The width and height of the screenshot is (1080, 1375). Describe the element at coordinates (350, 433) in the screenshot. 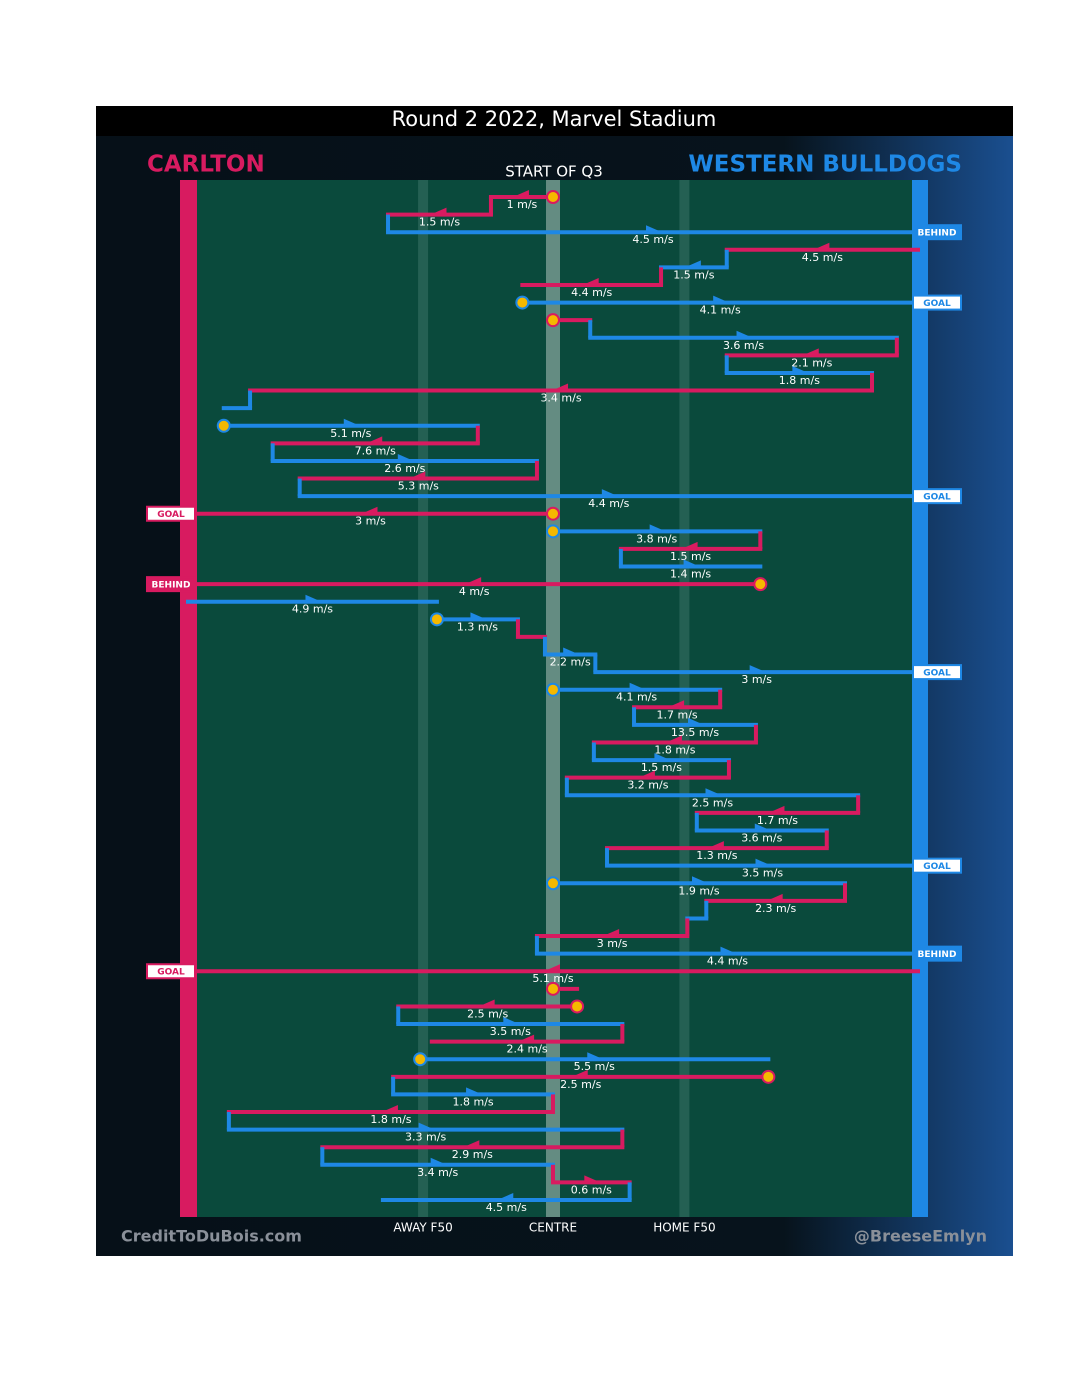

I see `speed-label: 5.1 m/s` at that location.